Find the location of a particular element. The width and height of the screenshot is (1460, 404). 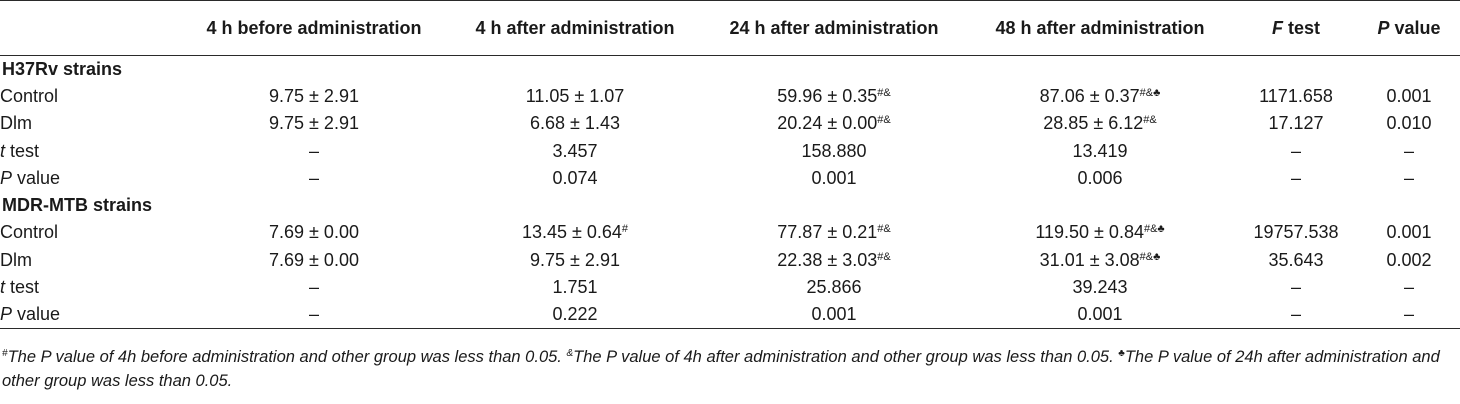

cell: 77.87 ± 0.21#& is located at coordinates (834, 232).